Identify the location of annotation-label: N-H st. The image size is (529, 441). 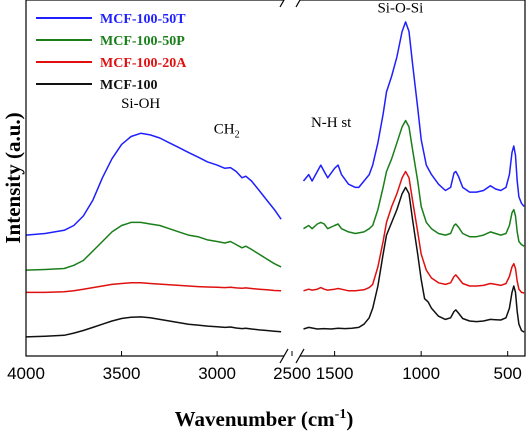
(331, 123).